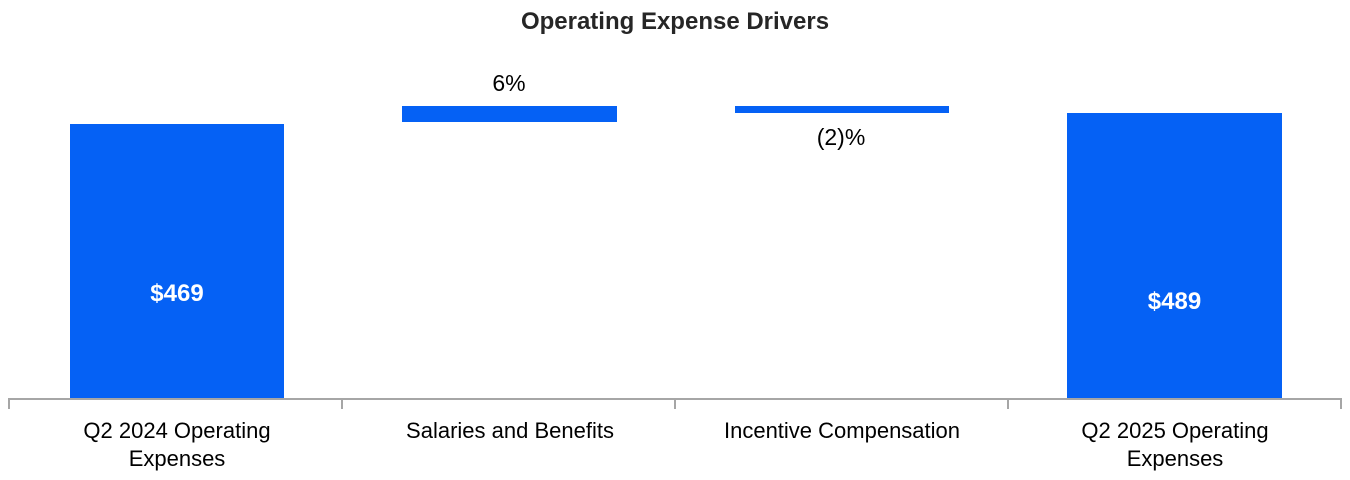  Describe the element at coordinates (509, 114) in the screenshot. I see `bar-salaries-and-benefits` at that location.